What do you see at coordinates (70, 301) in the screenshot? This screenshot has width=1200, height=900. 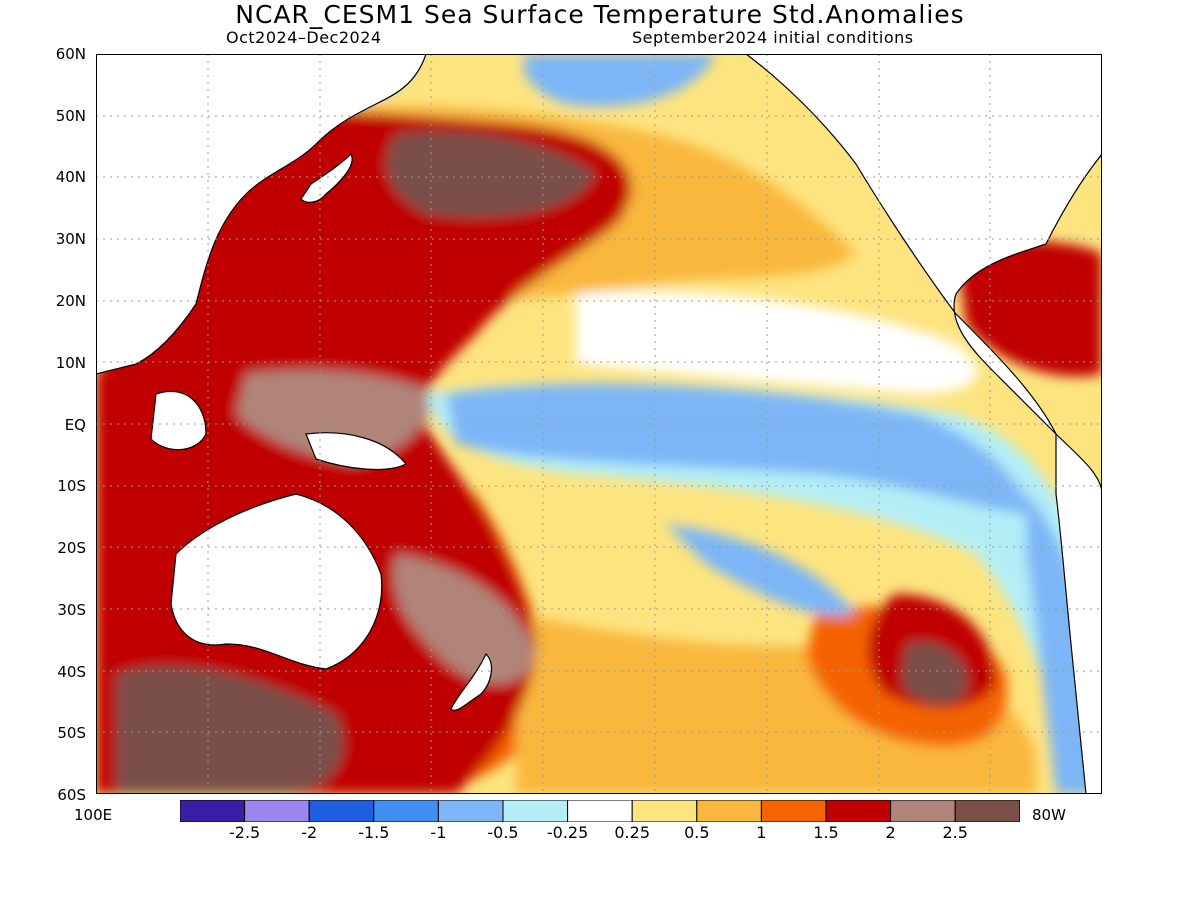 I see `lat-label-20n: 20N` at bounding box center [70, 301].